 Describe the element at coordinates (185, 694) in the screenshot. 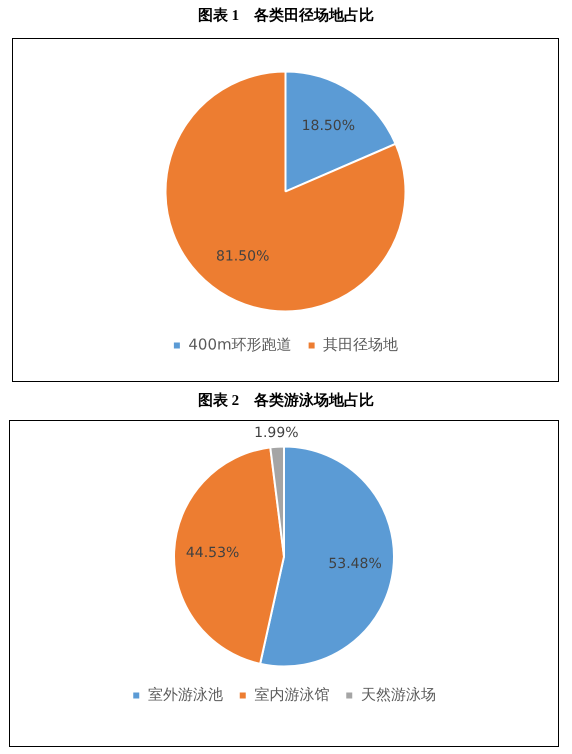

I see `legend-label: 室外游泳池` at that location.